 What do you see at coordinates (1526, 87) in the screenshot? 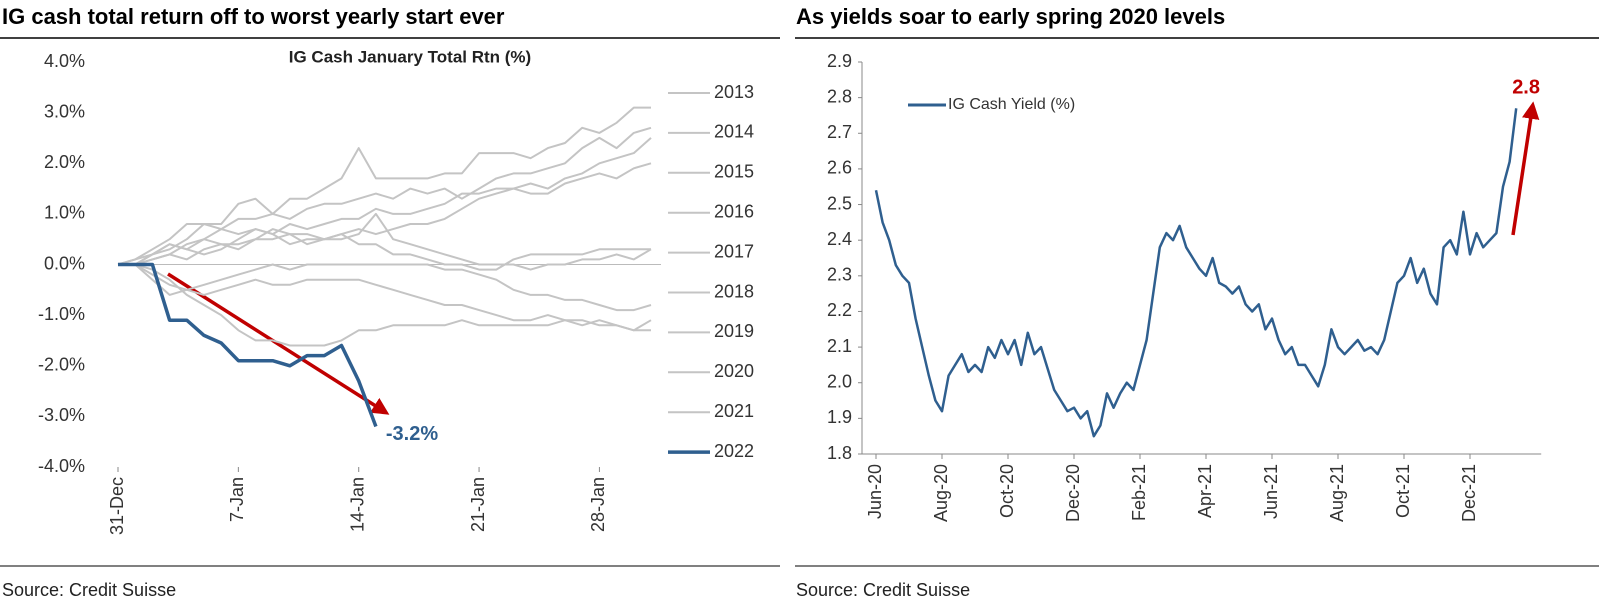
I see `annotation: 2.8` at bounding box center [1526, 87].